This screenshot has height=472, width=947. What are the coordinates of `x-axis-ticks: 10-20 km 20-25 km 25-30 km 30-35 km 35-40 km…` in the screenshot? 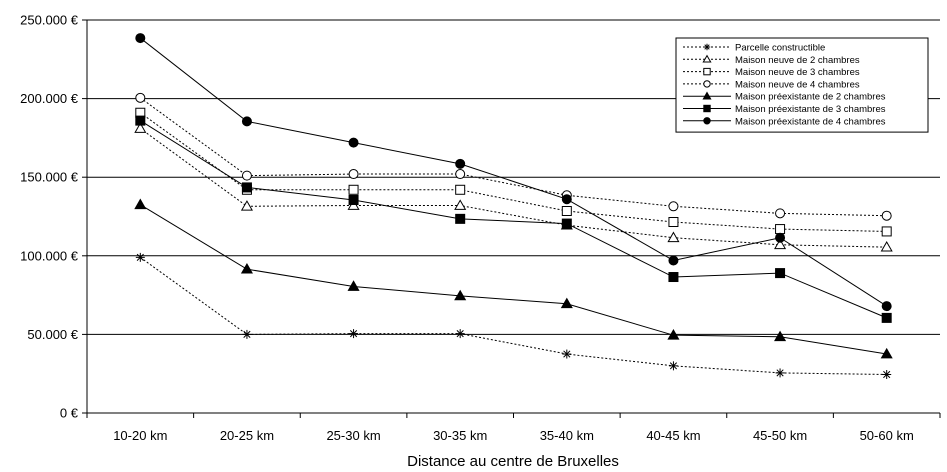 It's located at (513, 428).